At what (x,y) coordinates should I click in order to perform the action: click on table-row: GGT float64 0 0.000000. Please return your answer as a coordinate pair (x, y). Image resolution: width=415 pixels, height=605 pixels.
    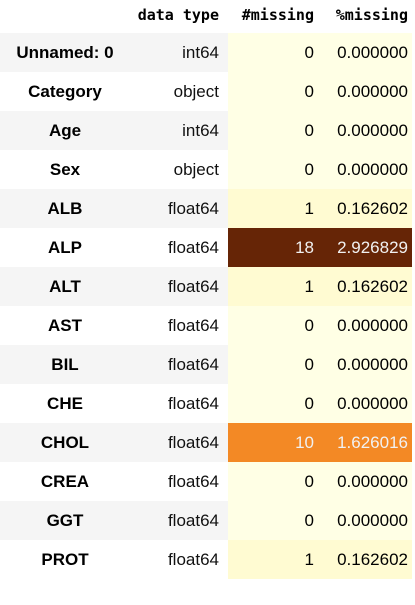
    Looking at the image, I should click on (207, 520).